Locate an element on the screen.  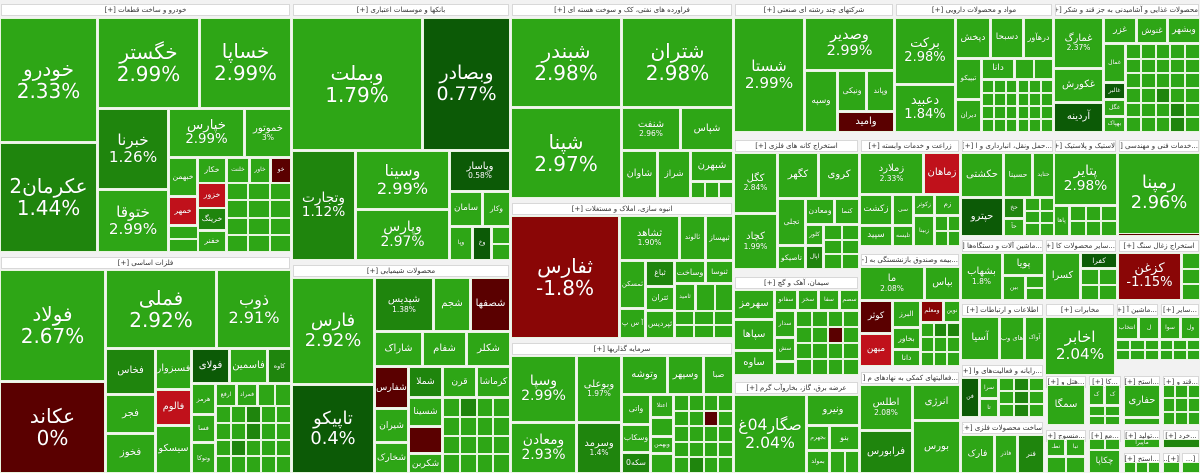
sector-header-expand: ...بیمه وصندوق بازنشستگی به [+] is located at coordinates (910, 260).